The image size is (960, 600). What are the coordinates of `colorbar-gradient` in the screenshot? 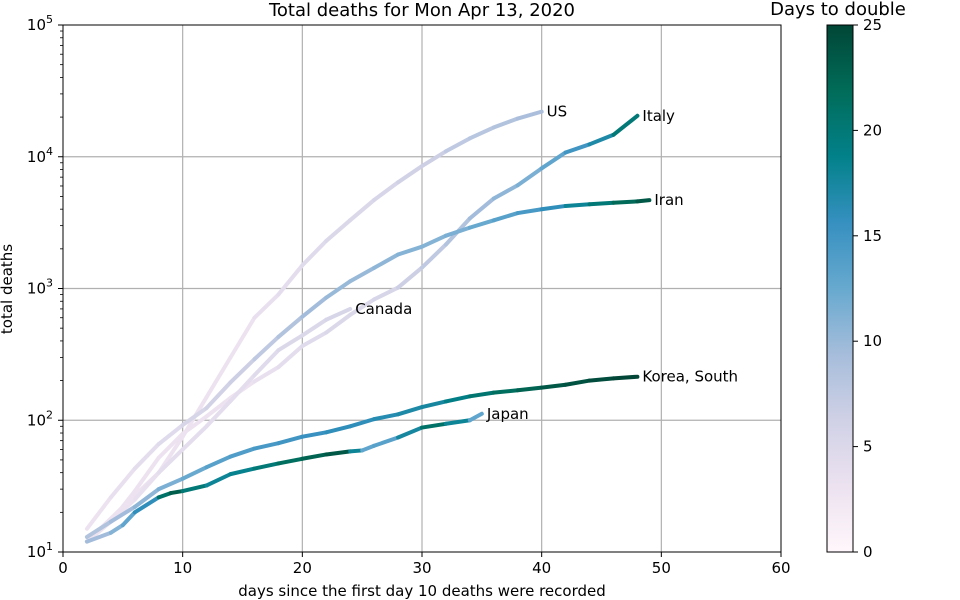 It's located at (840, 288).